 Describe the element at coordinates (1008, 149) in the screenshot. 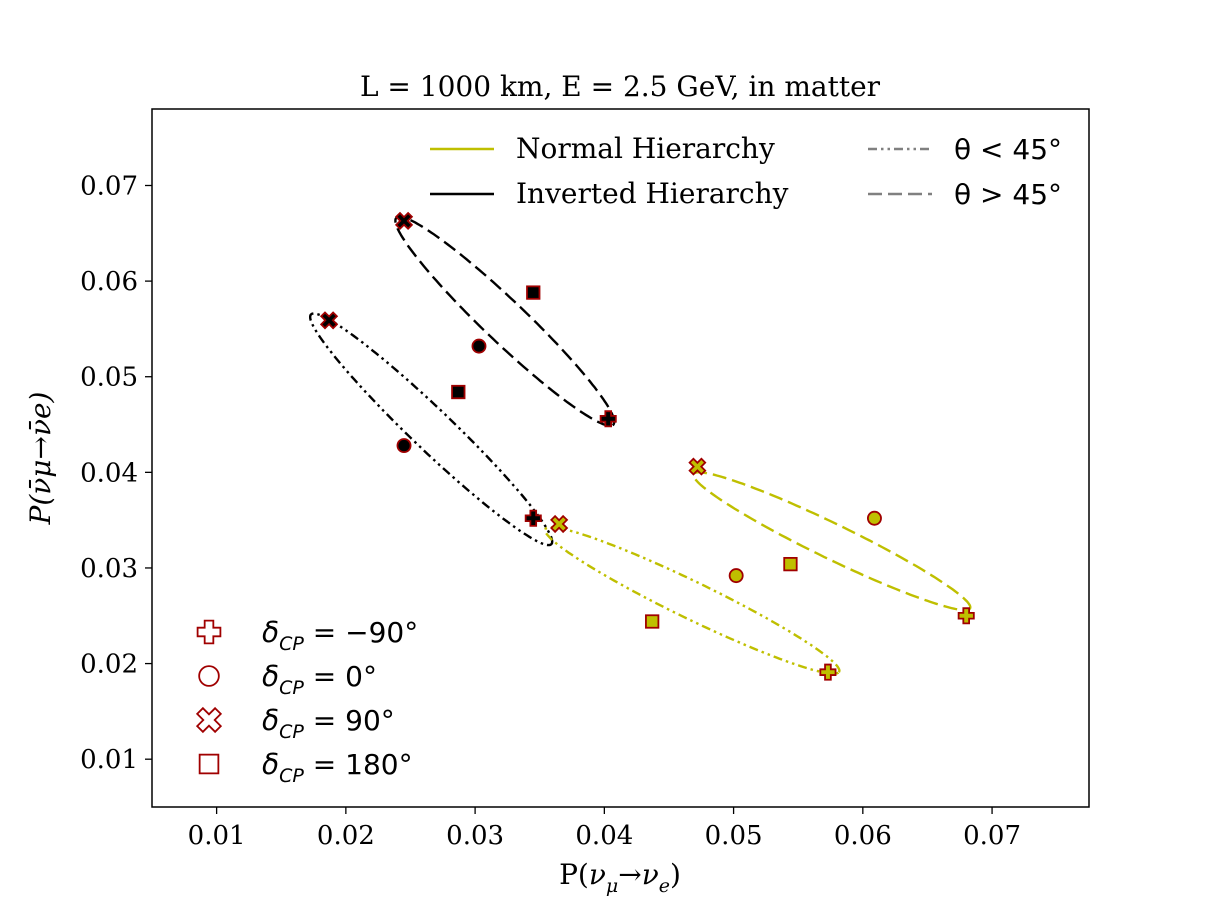

I see `legend-theta-label: θ < 45°` at that location.